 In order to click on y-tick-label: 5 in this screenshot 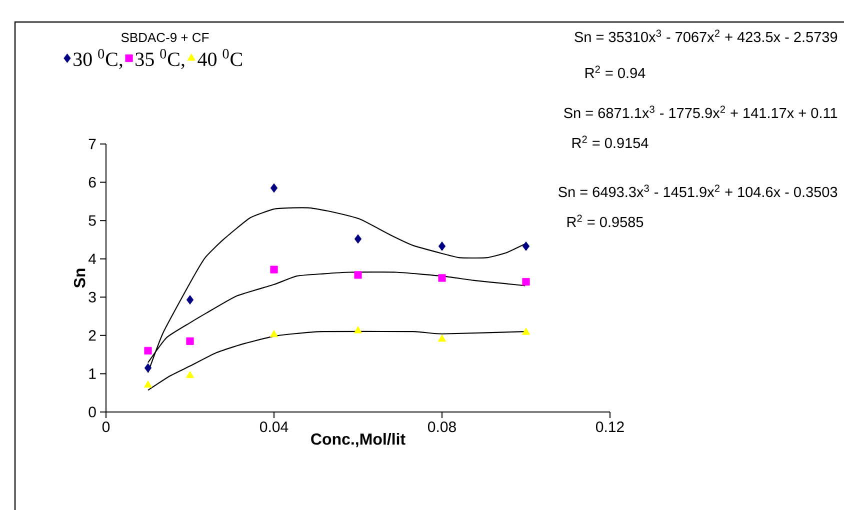, I will do `click(92, 220)`.